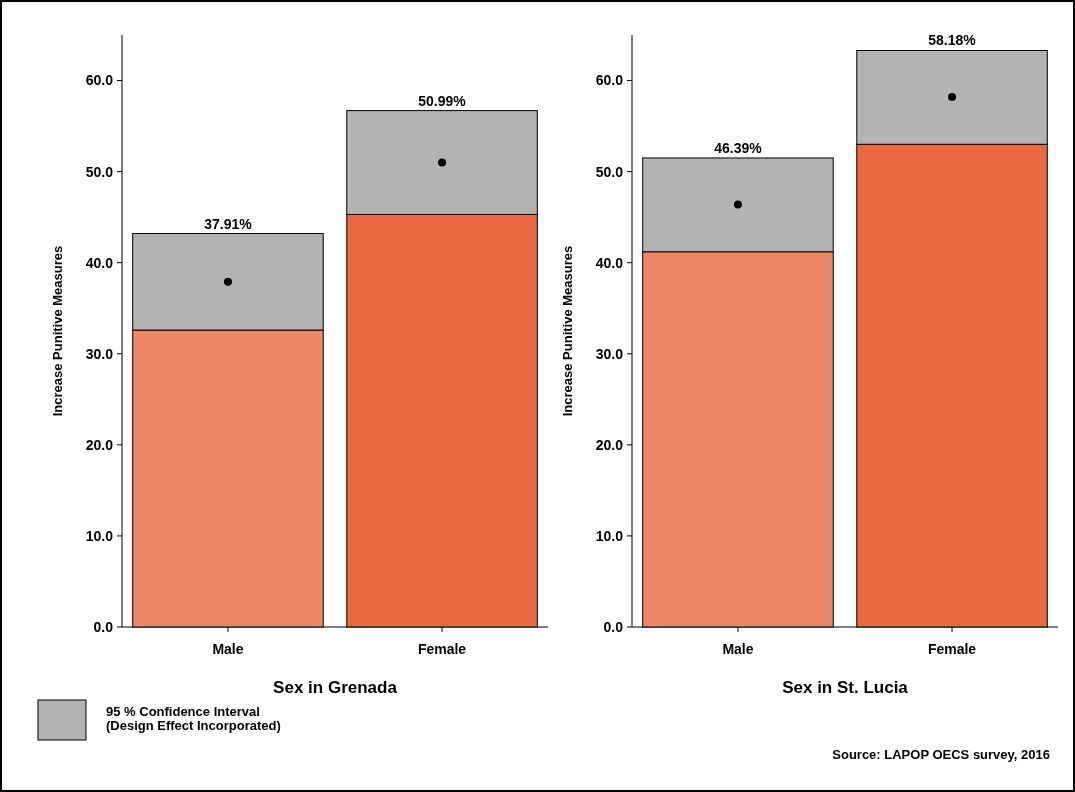  Describe the element at coordinates (335, 687) in the screenshot. I see `x-axis-title: Sex in Grenada` at that location.